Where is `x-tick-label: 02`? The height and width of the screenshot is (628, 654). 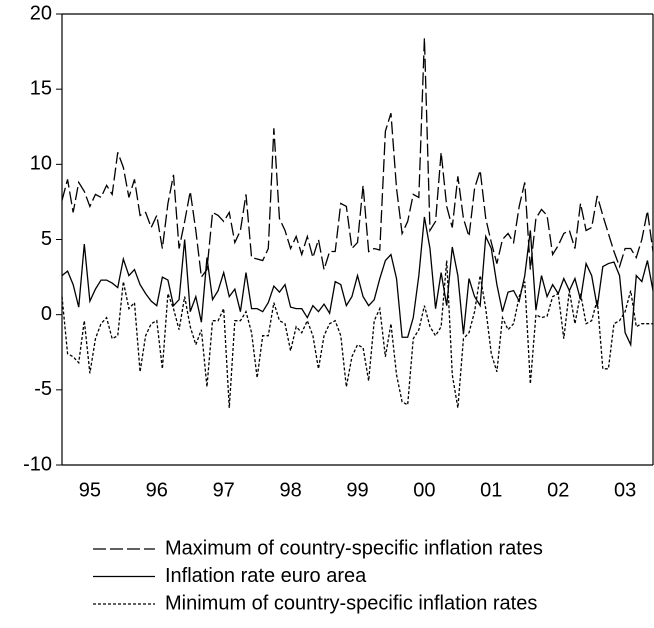 x-tick-label: 02 is located at coordinates (558, 490).